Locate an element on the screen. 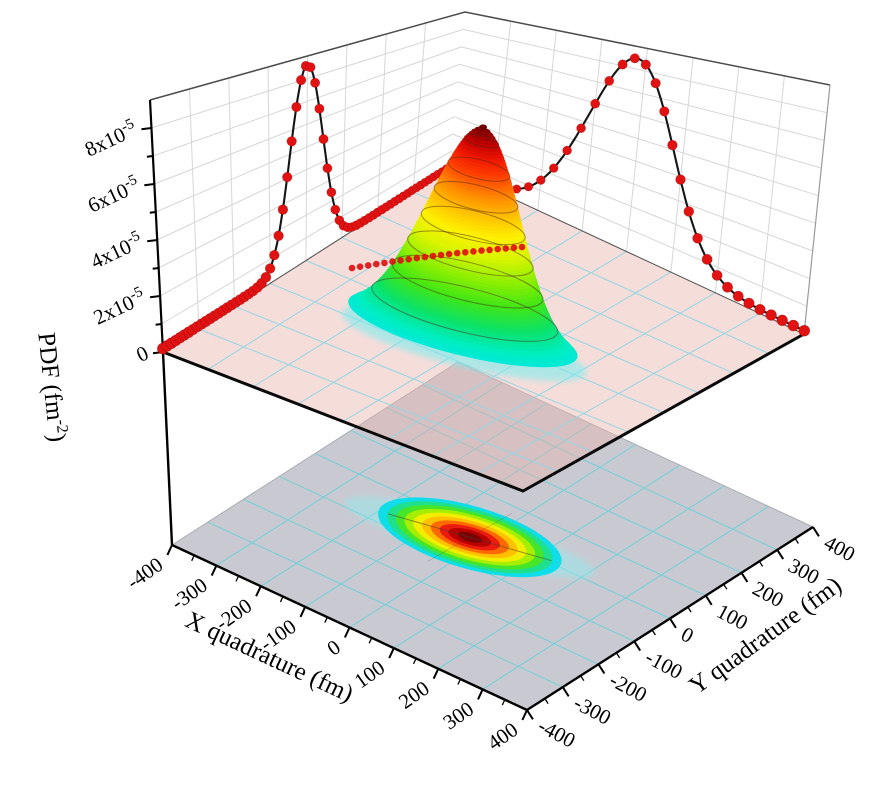 The width and height of the screenshot is (893, 787). x-tick-label: -400 is located at coordinates (144, 573).